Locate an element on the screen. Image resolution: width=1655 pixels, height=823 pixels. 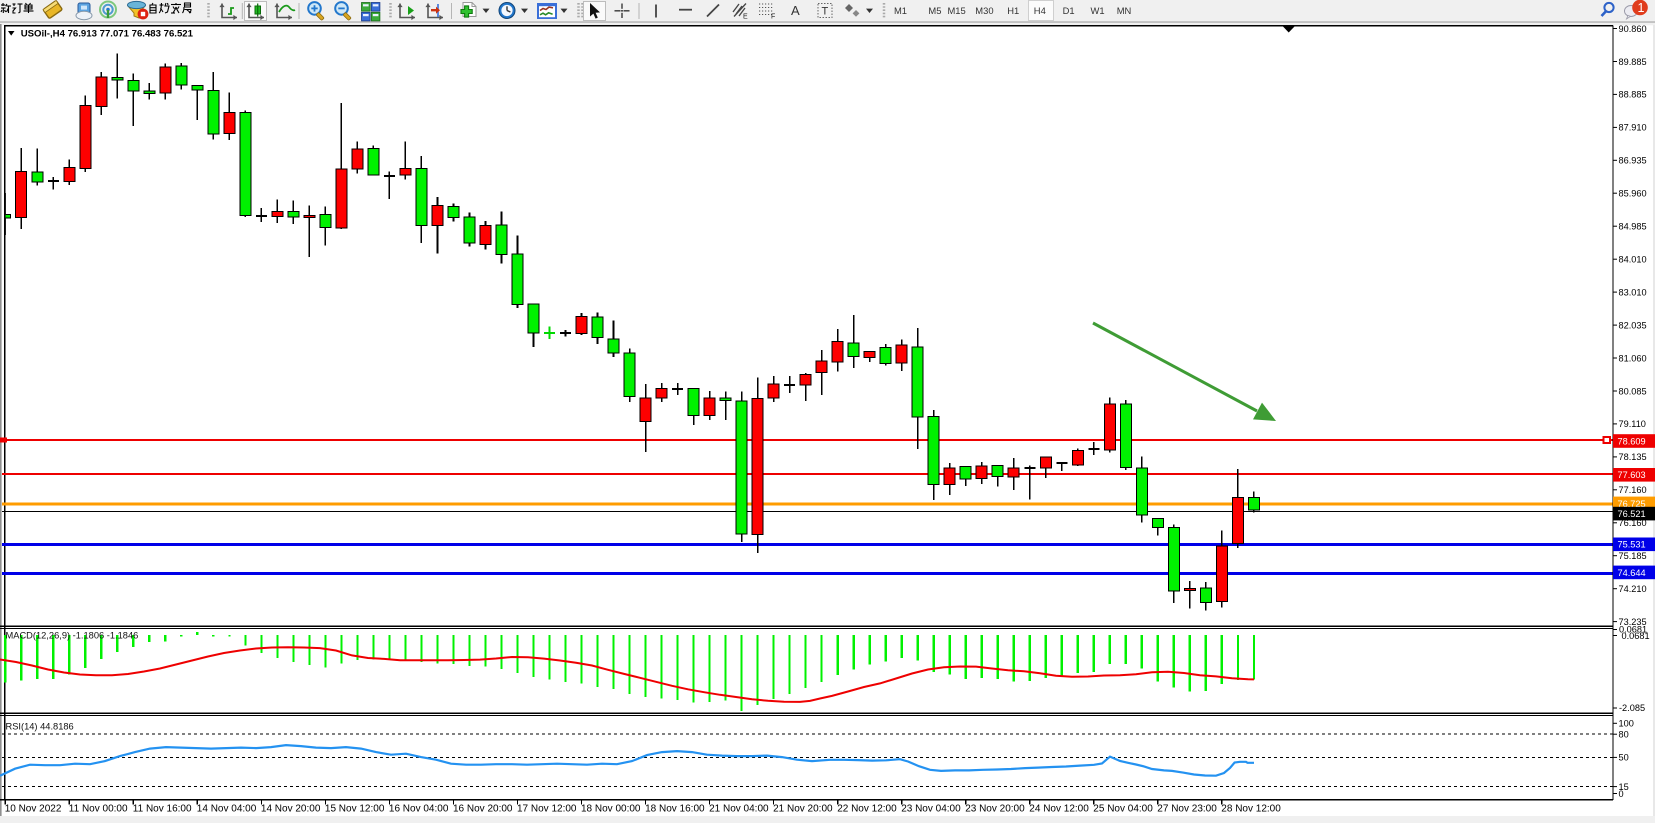
svg-text: 0 is located at coordinates (1621, 794).